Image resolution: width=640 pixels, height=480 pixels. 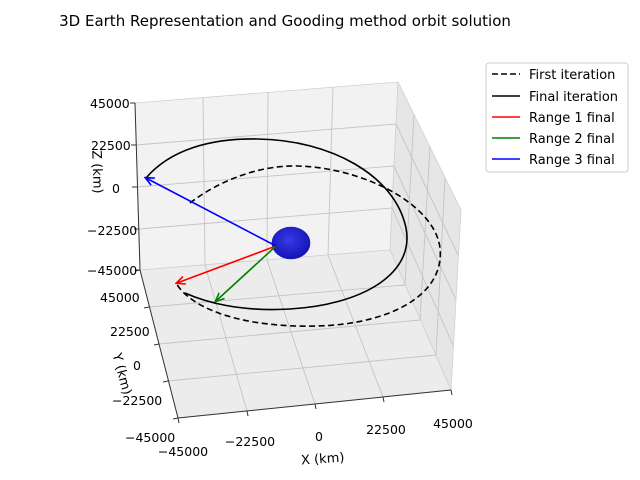 What do you see at coordinates (573, 97) in the screenshot?
I see `legend-label-final-iteration: Final iteration` at bounding box center [573, 97].